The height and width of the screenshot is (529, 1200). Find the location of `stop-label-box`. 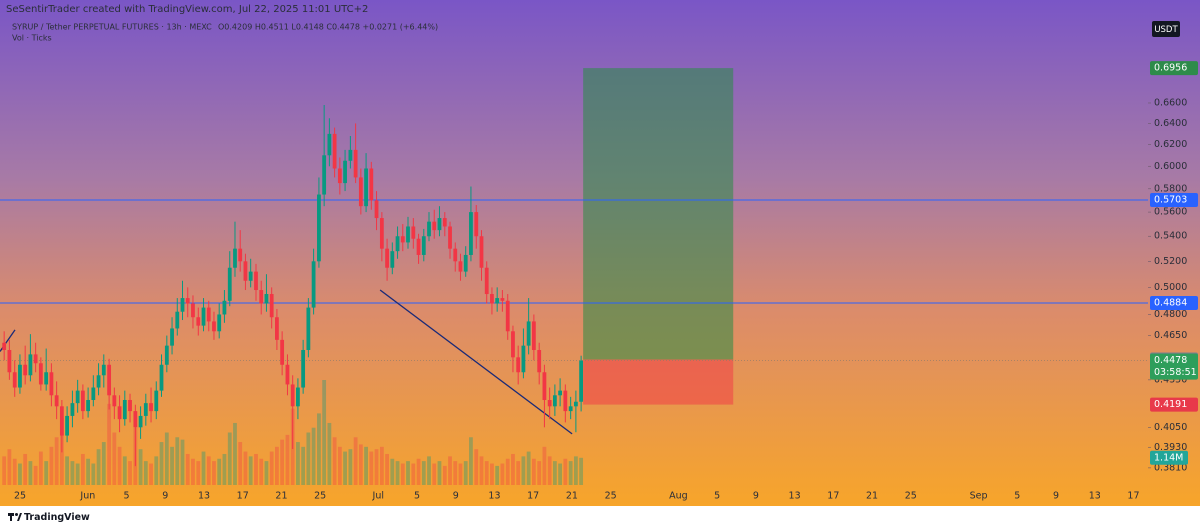

stop-label-box is located at coordinates (1174, 404).